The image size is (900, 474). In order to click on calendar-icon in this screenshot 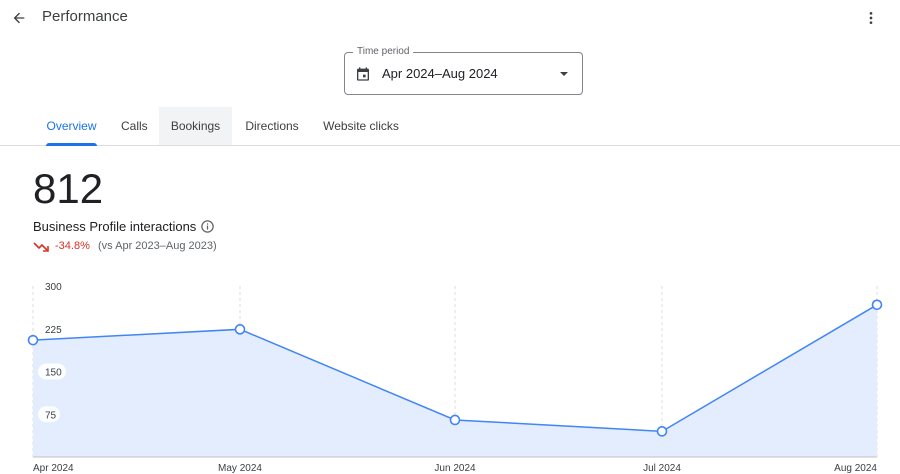, I will do `click(363, 74)`.